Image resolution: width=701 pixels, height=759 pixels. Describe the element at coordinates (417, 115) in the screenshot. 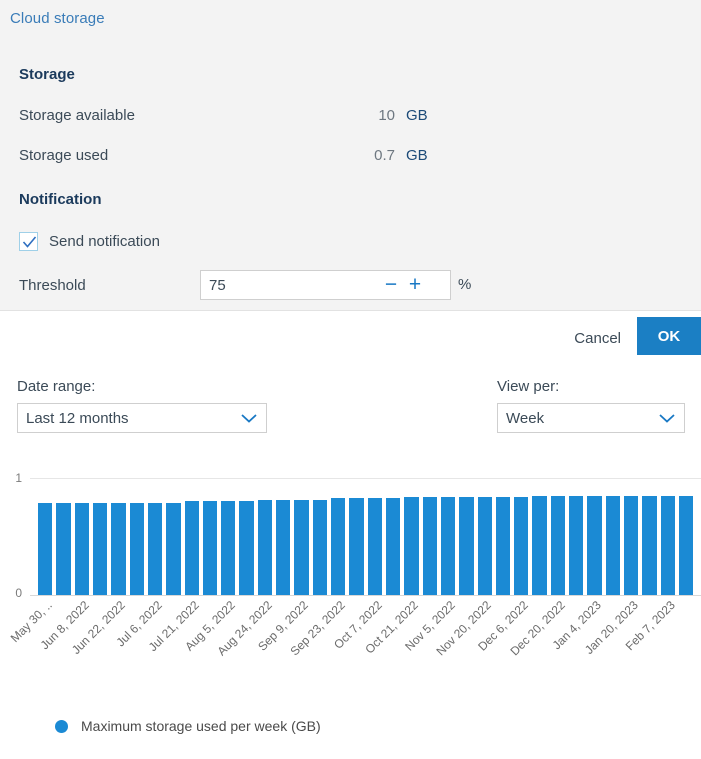

I see `storage-available-unit: GB` at that location.